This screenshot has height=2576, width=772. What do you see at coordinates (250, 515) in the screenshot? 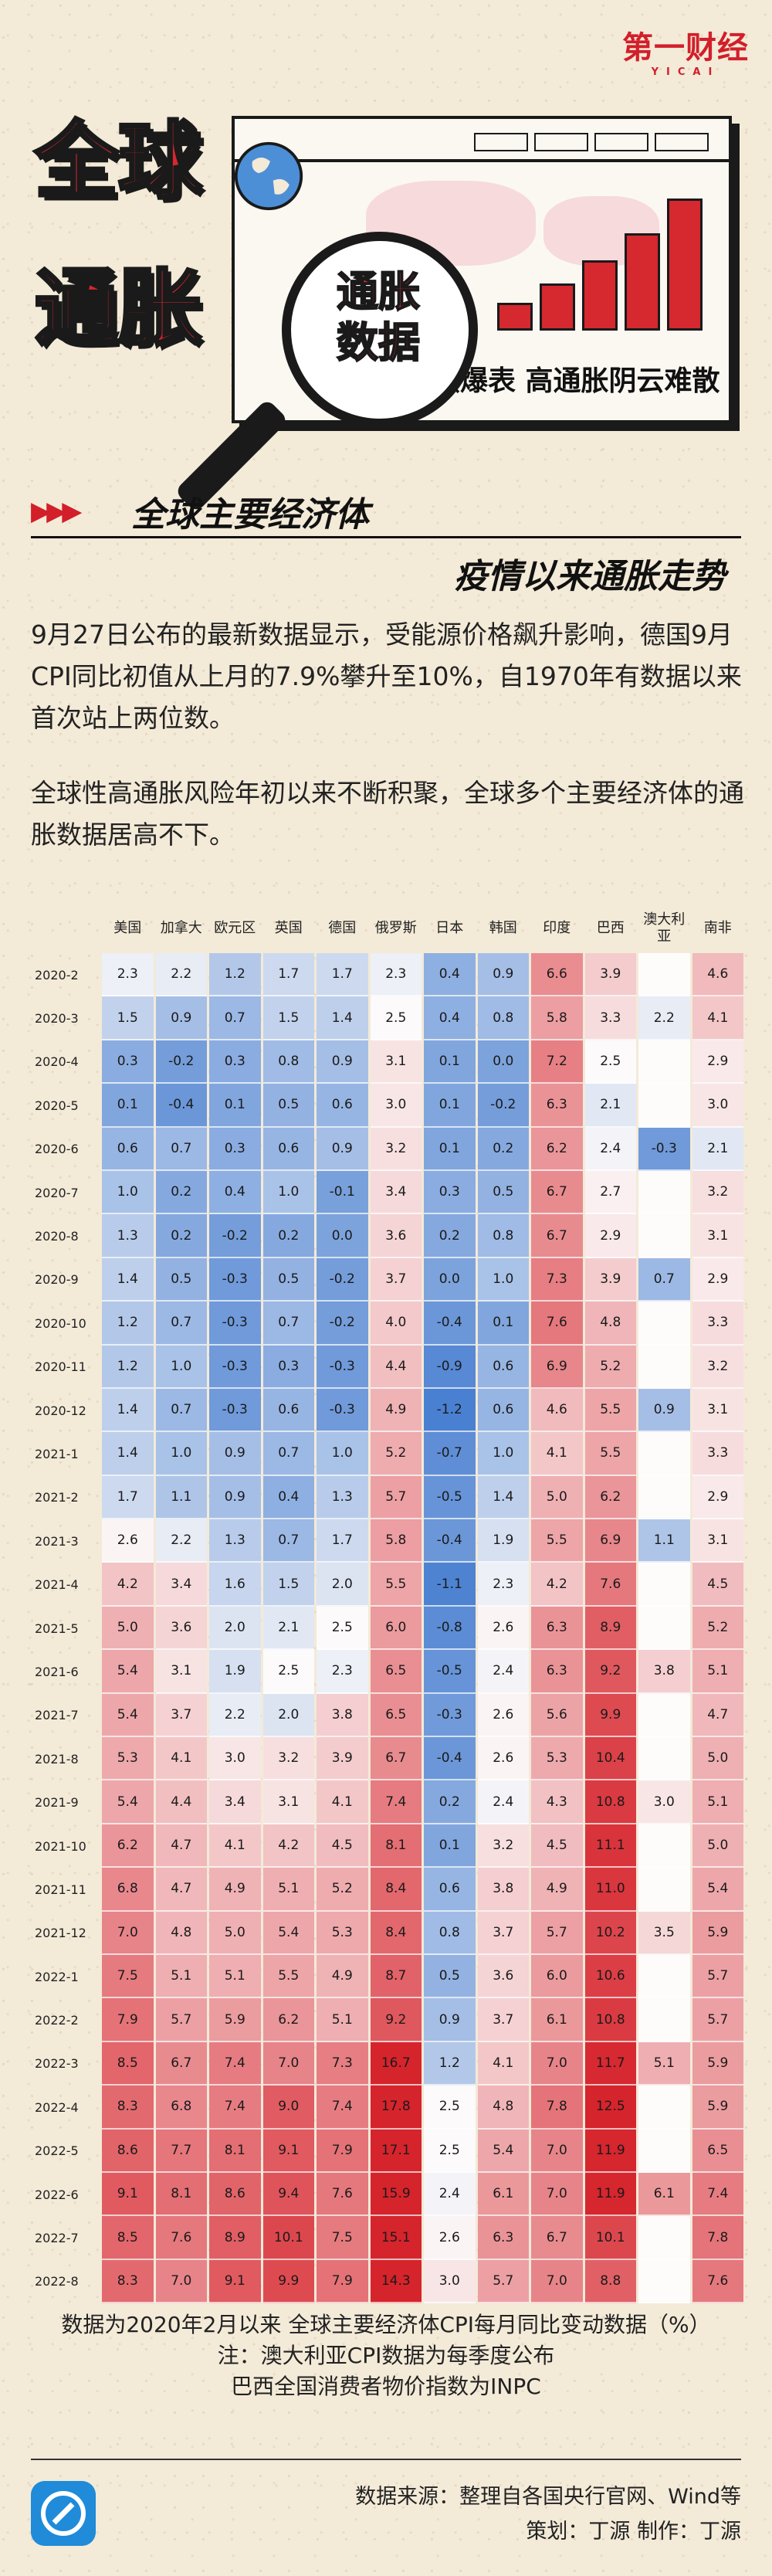
I see `section-title-1: 全球主要经济体` at bounding box center [250, 515].